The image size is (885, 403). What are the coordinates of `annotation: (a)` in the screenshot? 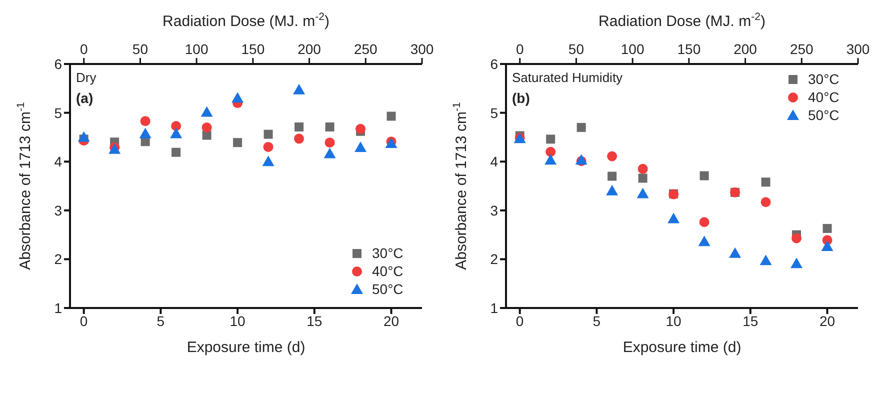 It's located at (85, 98).